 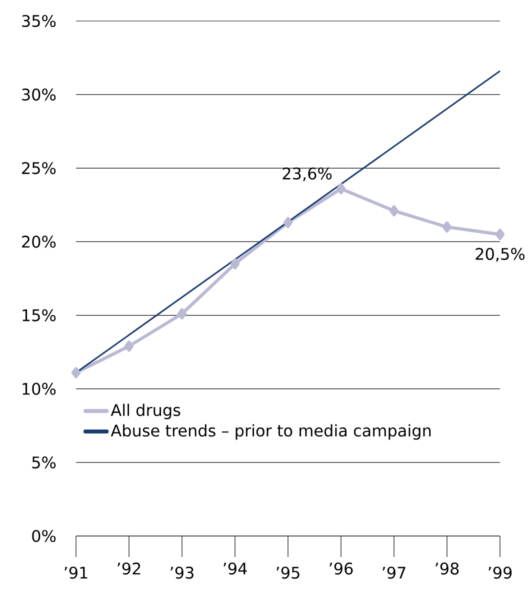 I want to click on x-tick-label: ’92, so click(x=129, y=568).